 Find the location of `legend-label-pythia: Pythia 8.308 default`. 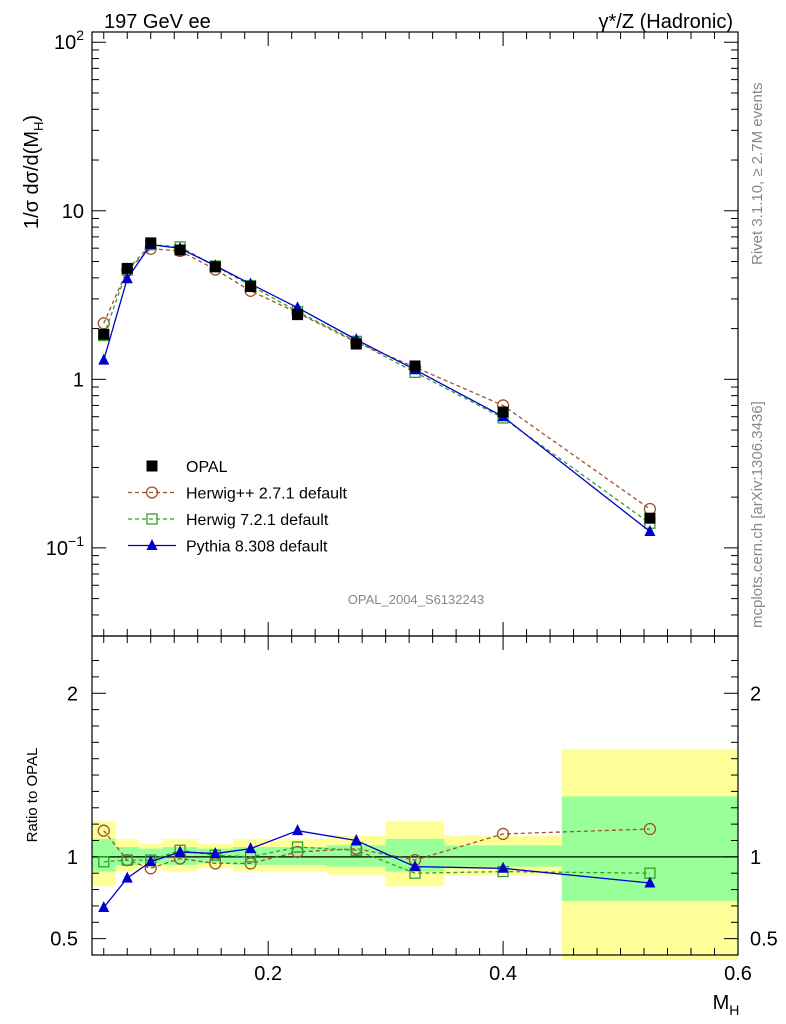

legend-label-pythia: Pythia 8.308 default is located at coordinates (257, 547).